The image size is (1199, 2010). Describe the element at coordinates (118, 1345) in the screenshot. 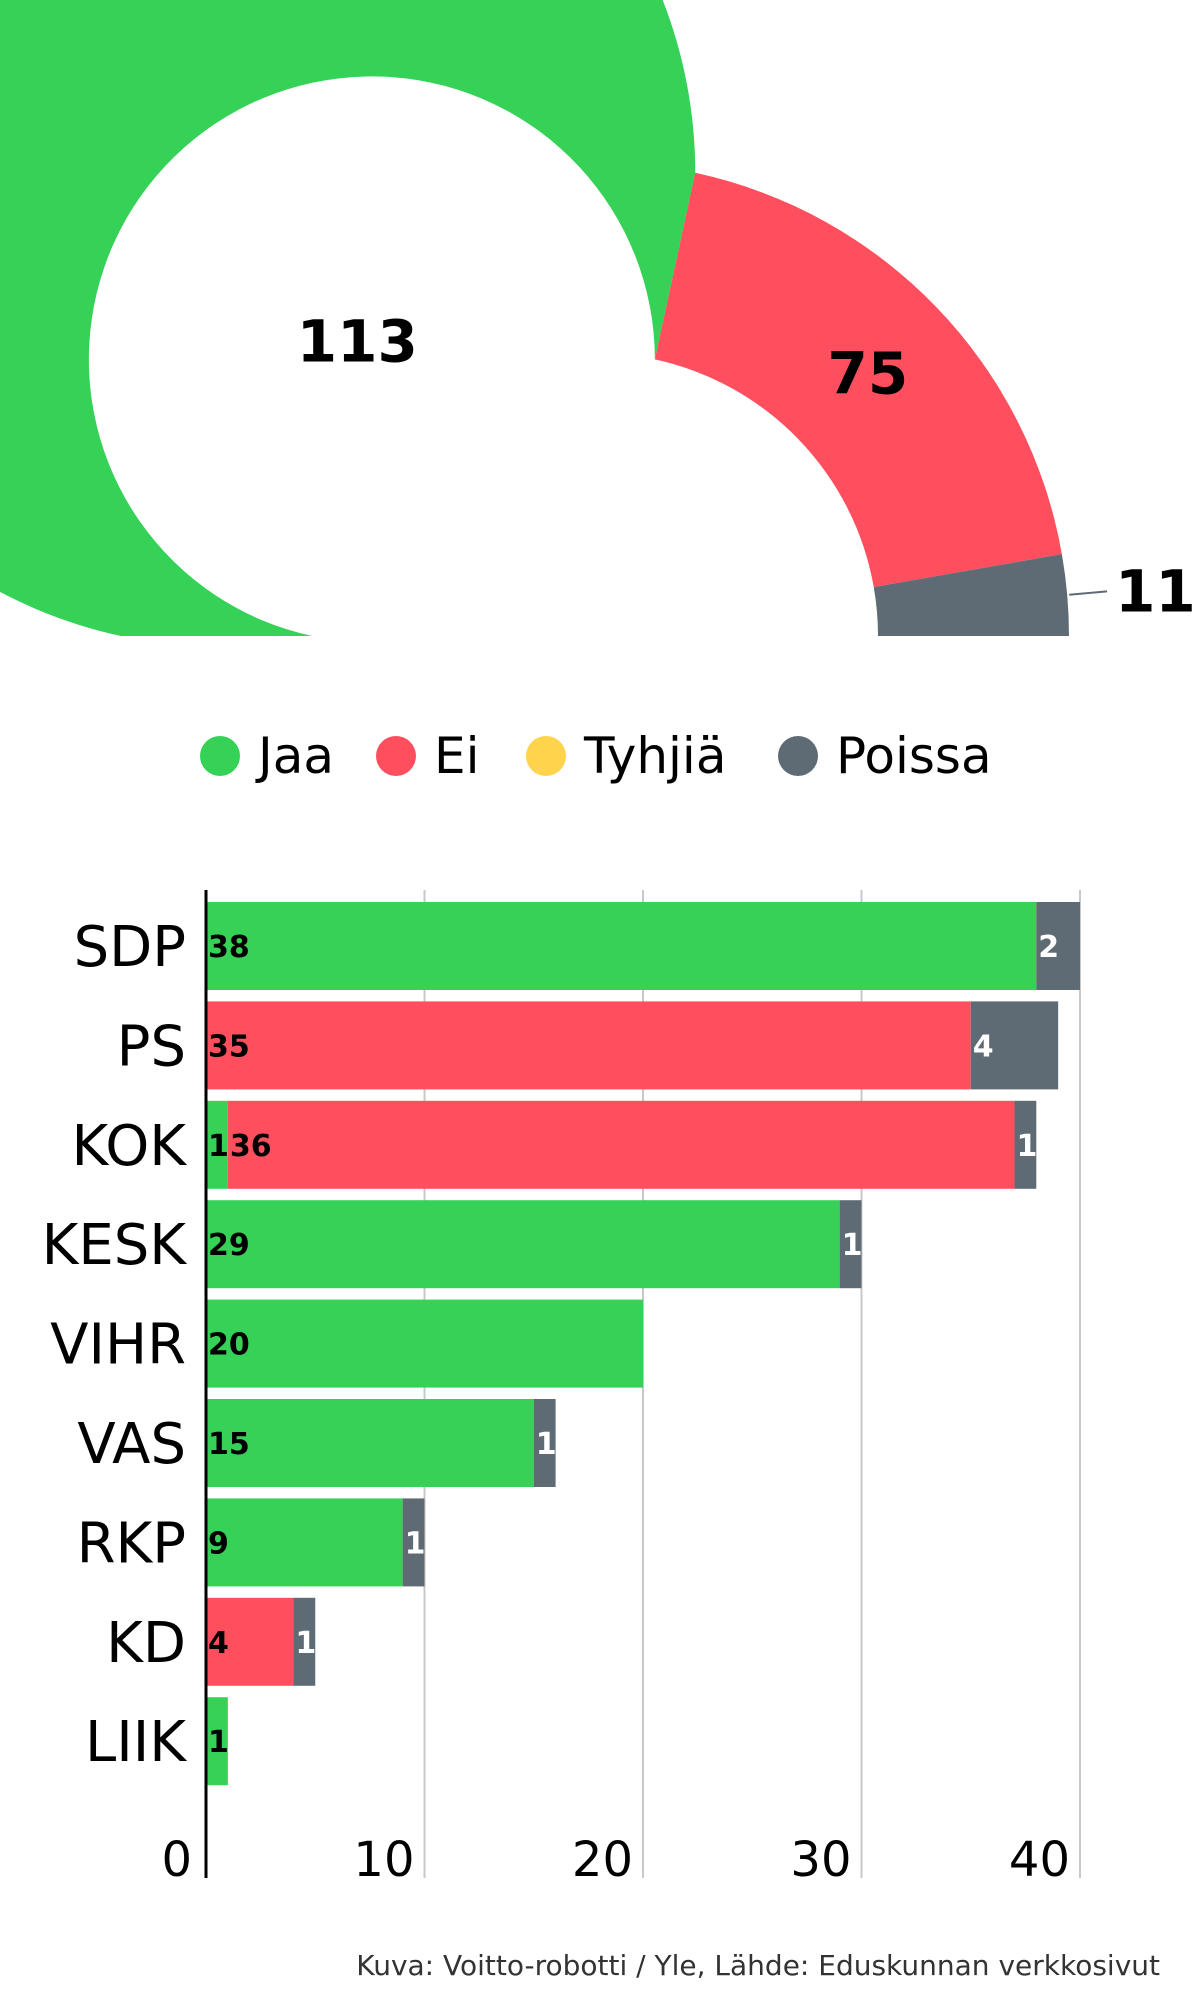

I see `category-label-vihr: VIHR` at that location.